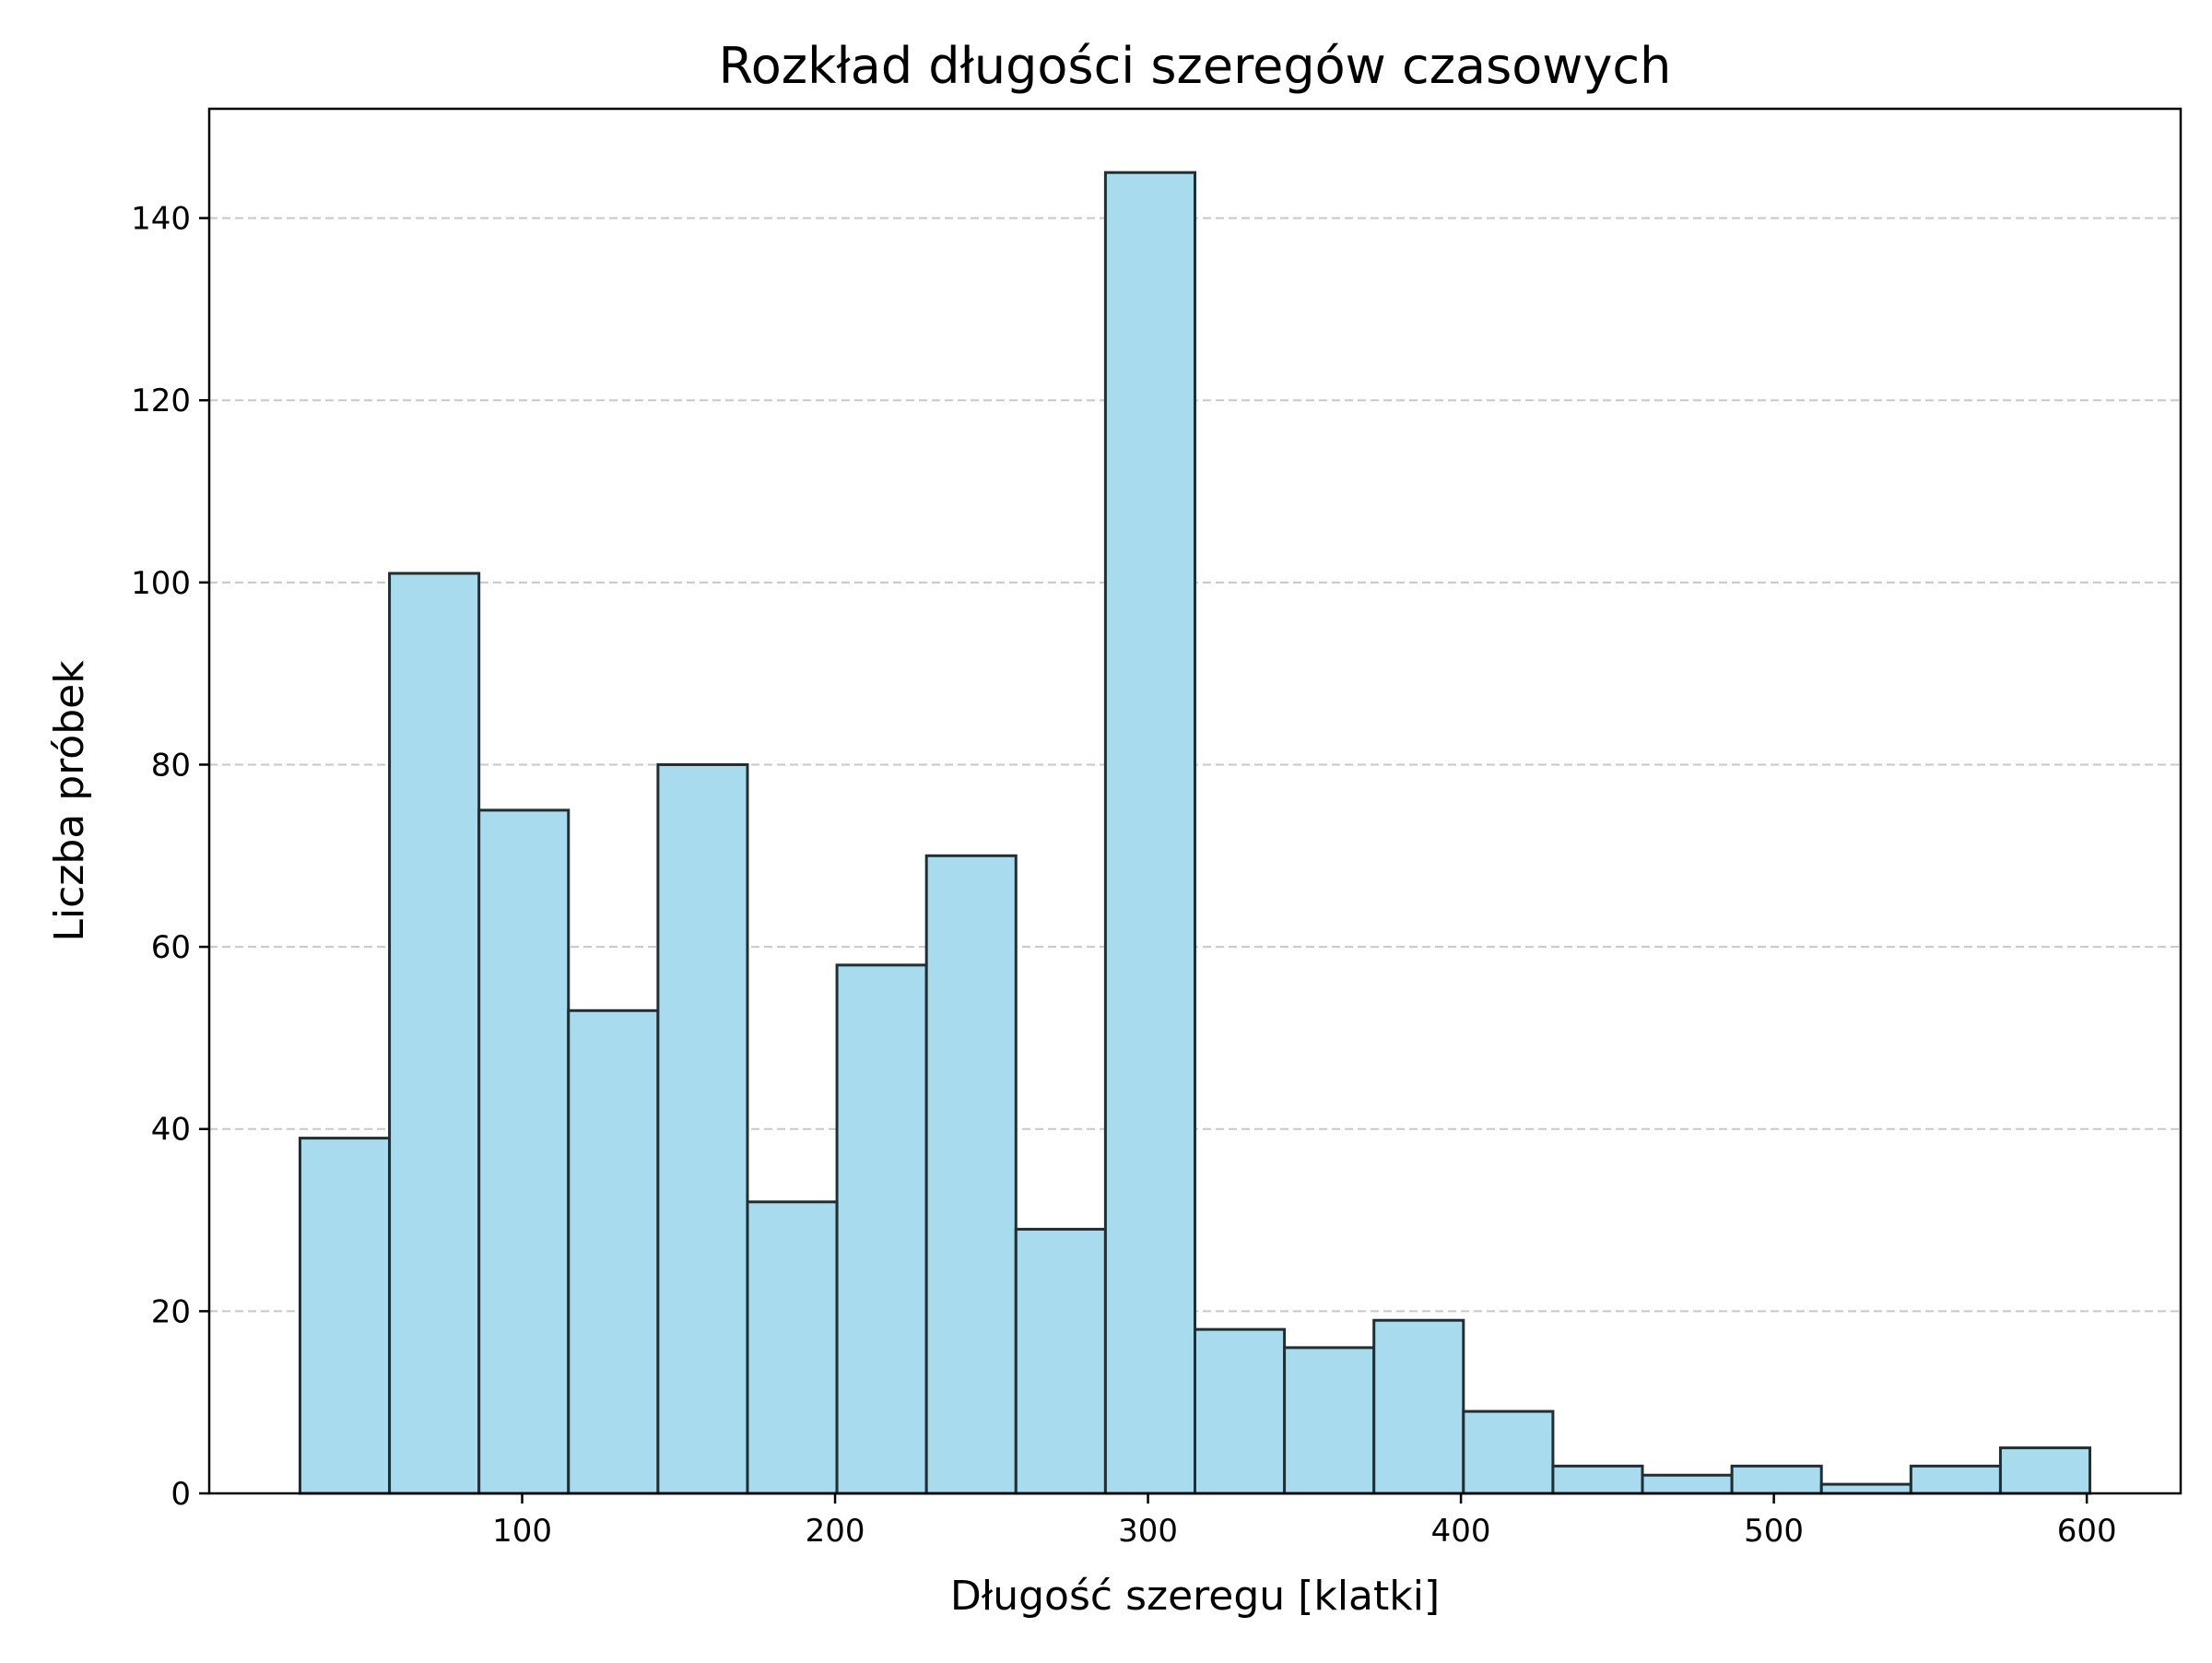 This screenshot has height=1663, width=2212. I want to click on x-axis-ticks: 100 200 300 400 500 600, so click(1304, 1521).